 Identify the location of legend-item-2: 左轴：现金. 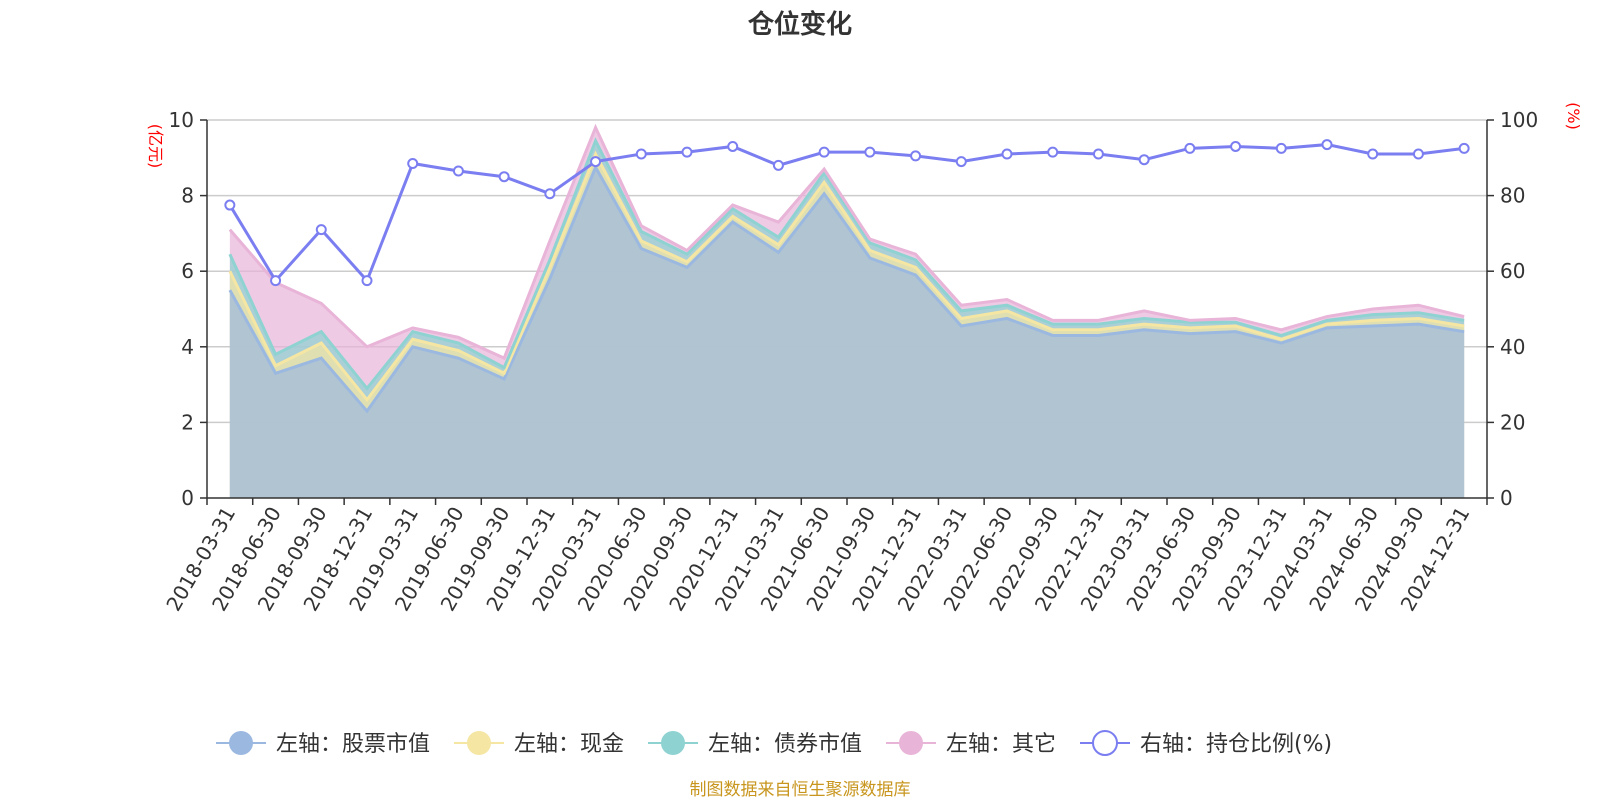
(539, 744).